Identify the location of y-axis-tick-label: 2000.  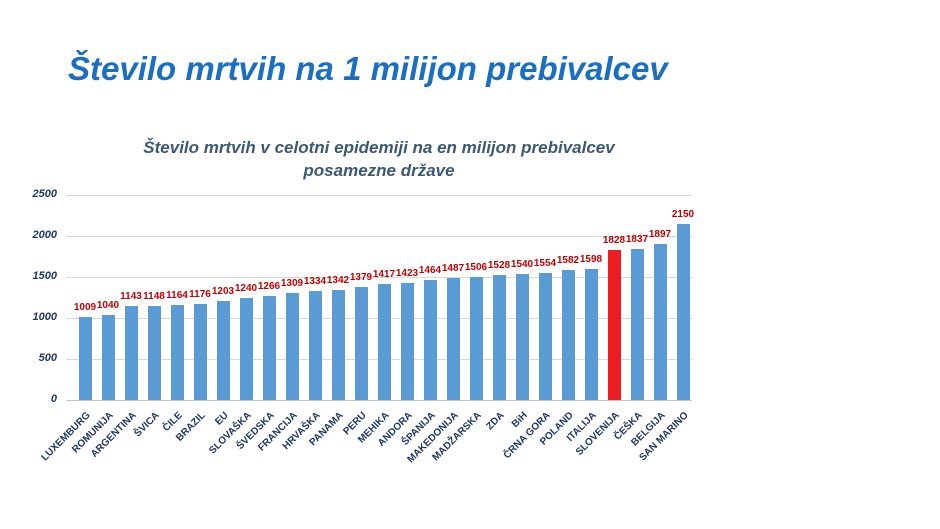
(44, 235).